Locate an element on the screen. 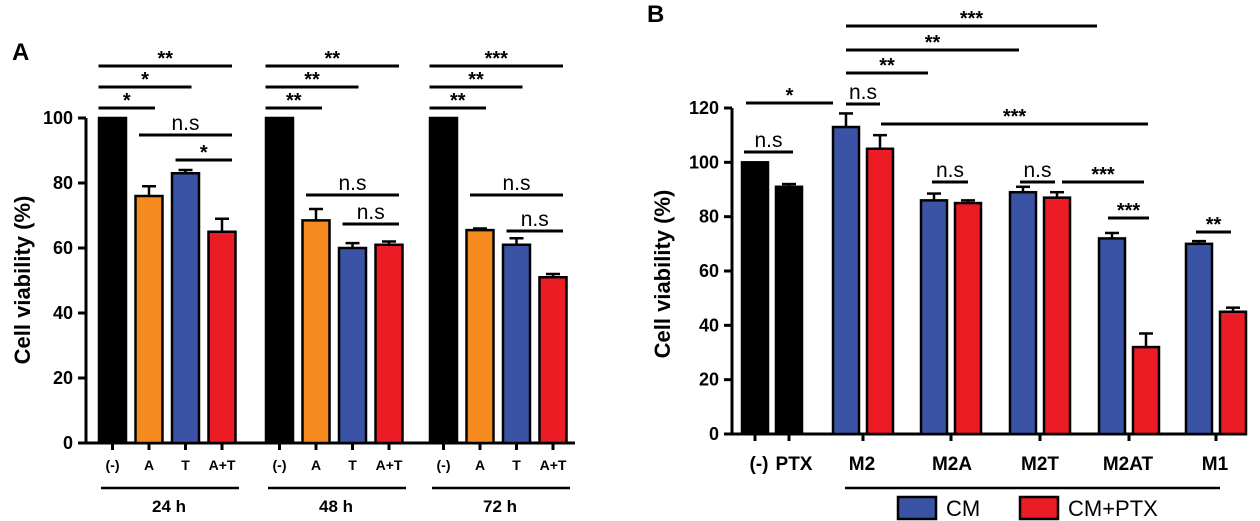  panel-b-category-label: M2A is located at coordinates (952, 464).